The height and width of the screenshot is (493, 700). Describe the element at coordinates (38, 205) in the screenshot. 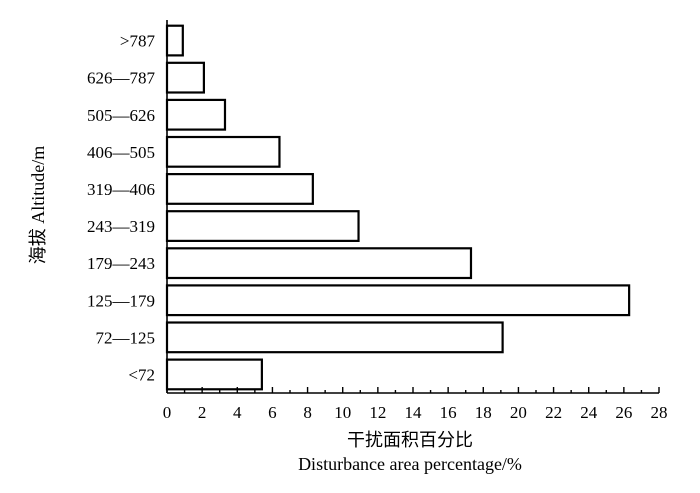

I see `y-axis-title: 海拔 Altitude/m` at that location.